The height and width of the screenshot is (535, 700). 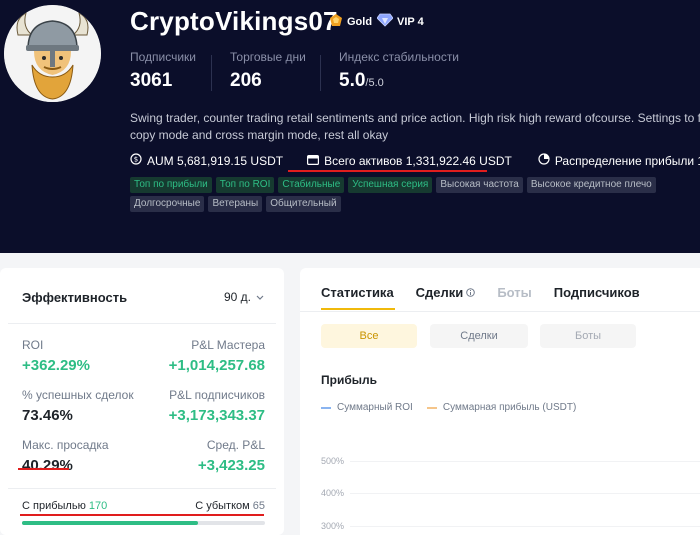 I want to click on tab-trades: Сделки, so click(x=446, y=292).